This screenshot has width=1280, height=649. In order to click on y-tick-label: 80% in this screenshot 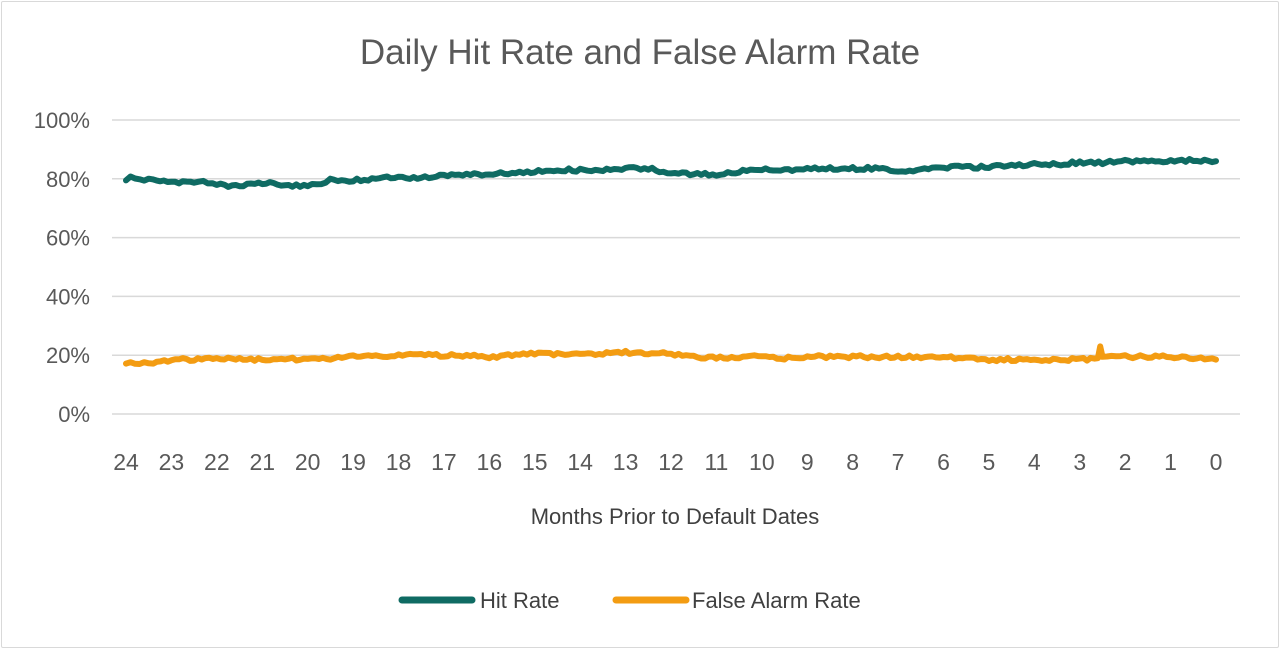, I will do `click(68, 179)`.